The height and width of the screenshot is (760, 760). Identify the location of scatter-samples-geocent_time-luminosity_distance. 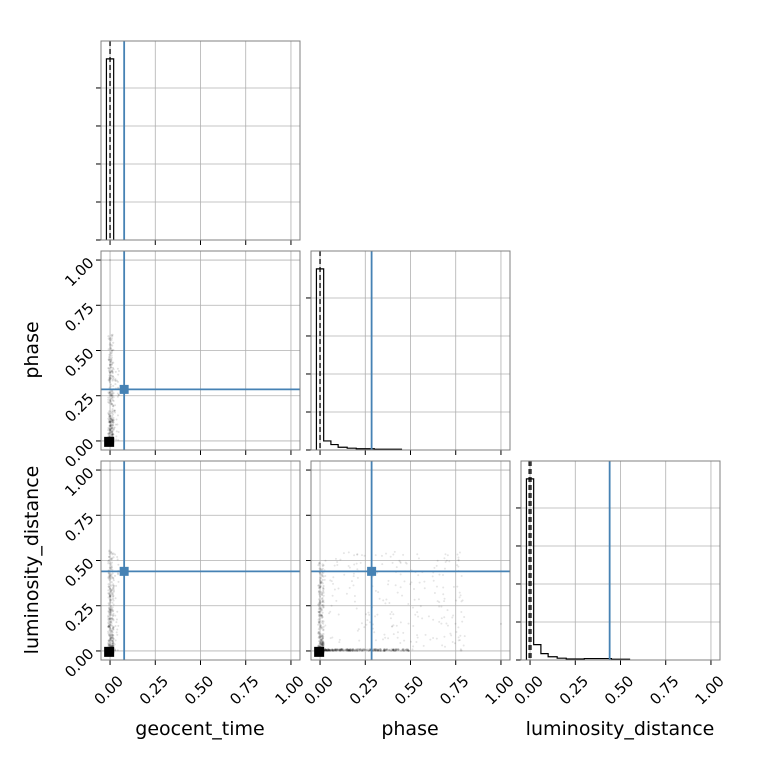
(113, 561).